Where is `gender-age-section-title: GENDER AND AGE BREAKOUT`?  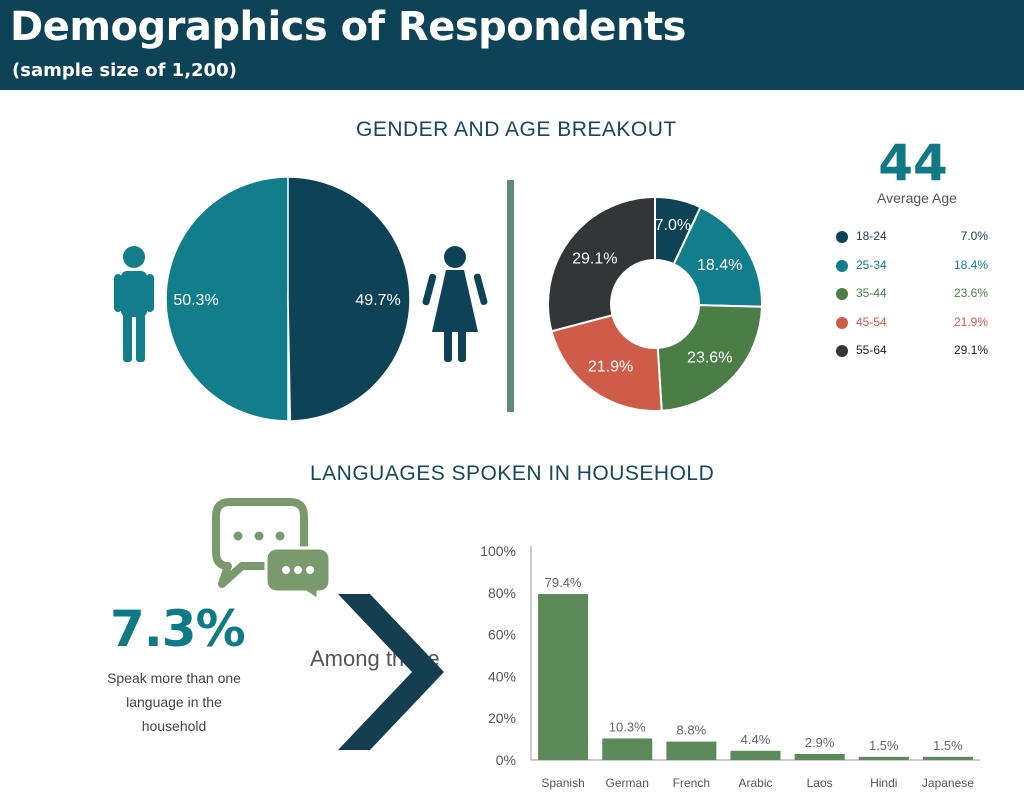 gender-age-section-title: GENDER AND AGE BREAKOUT is located at coordinates (516, 129).